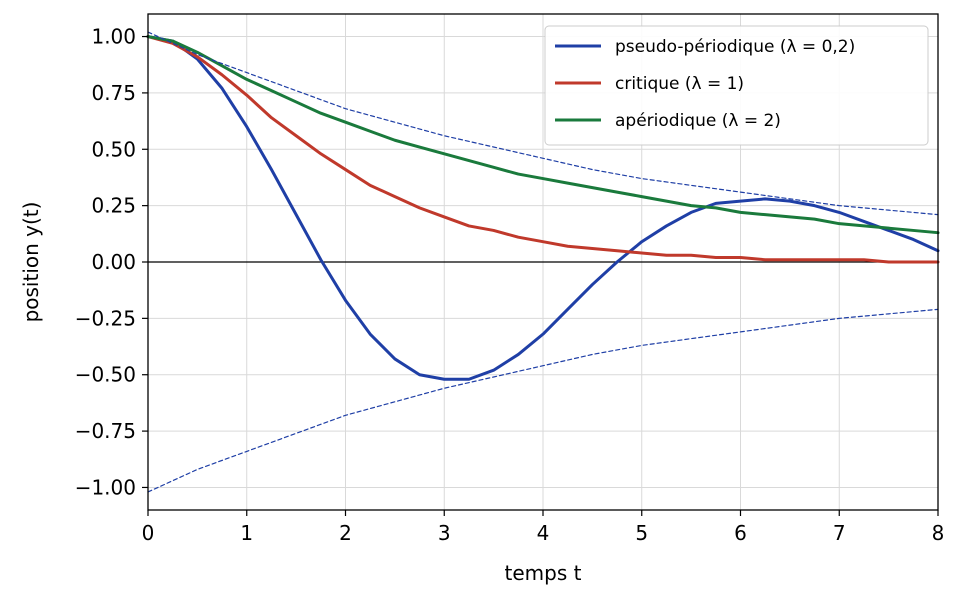 The image size is (962, 603). I want to click on y-tick-label: 0.50, so click(113, 149).